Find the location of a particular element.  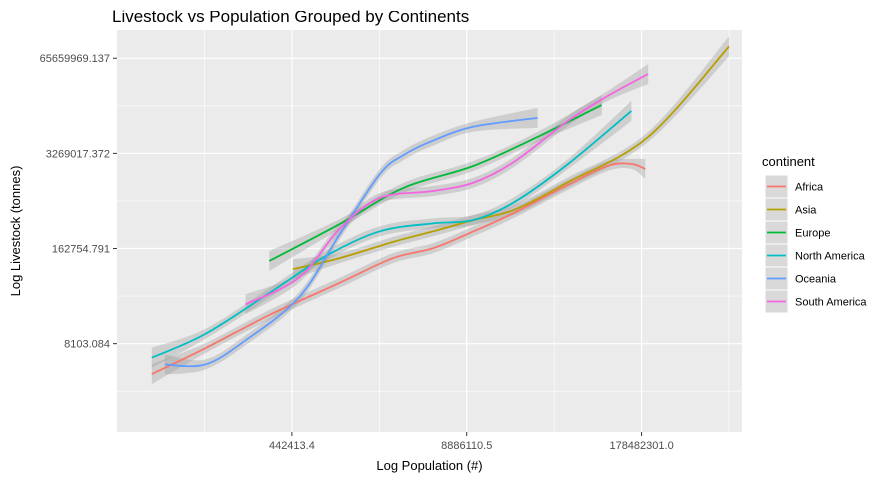

y-axis-title: Log Livestock (tonnes) is located at coordinates (15, 231).